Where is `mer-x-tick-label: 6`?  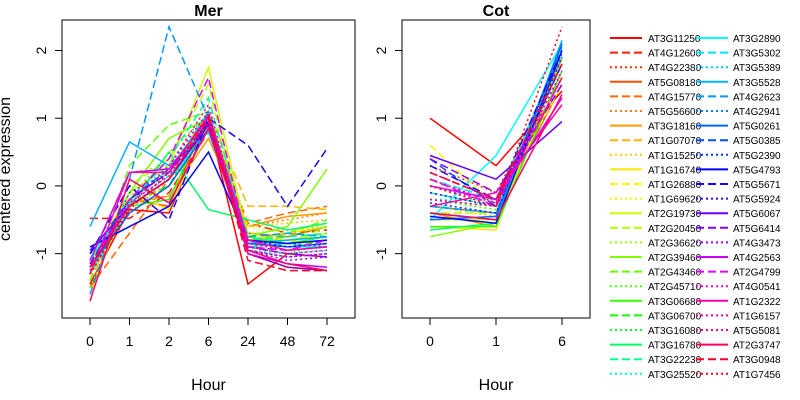
mer-x-tick-label: 6 is located at coordinates (209, 341).